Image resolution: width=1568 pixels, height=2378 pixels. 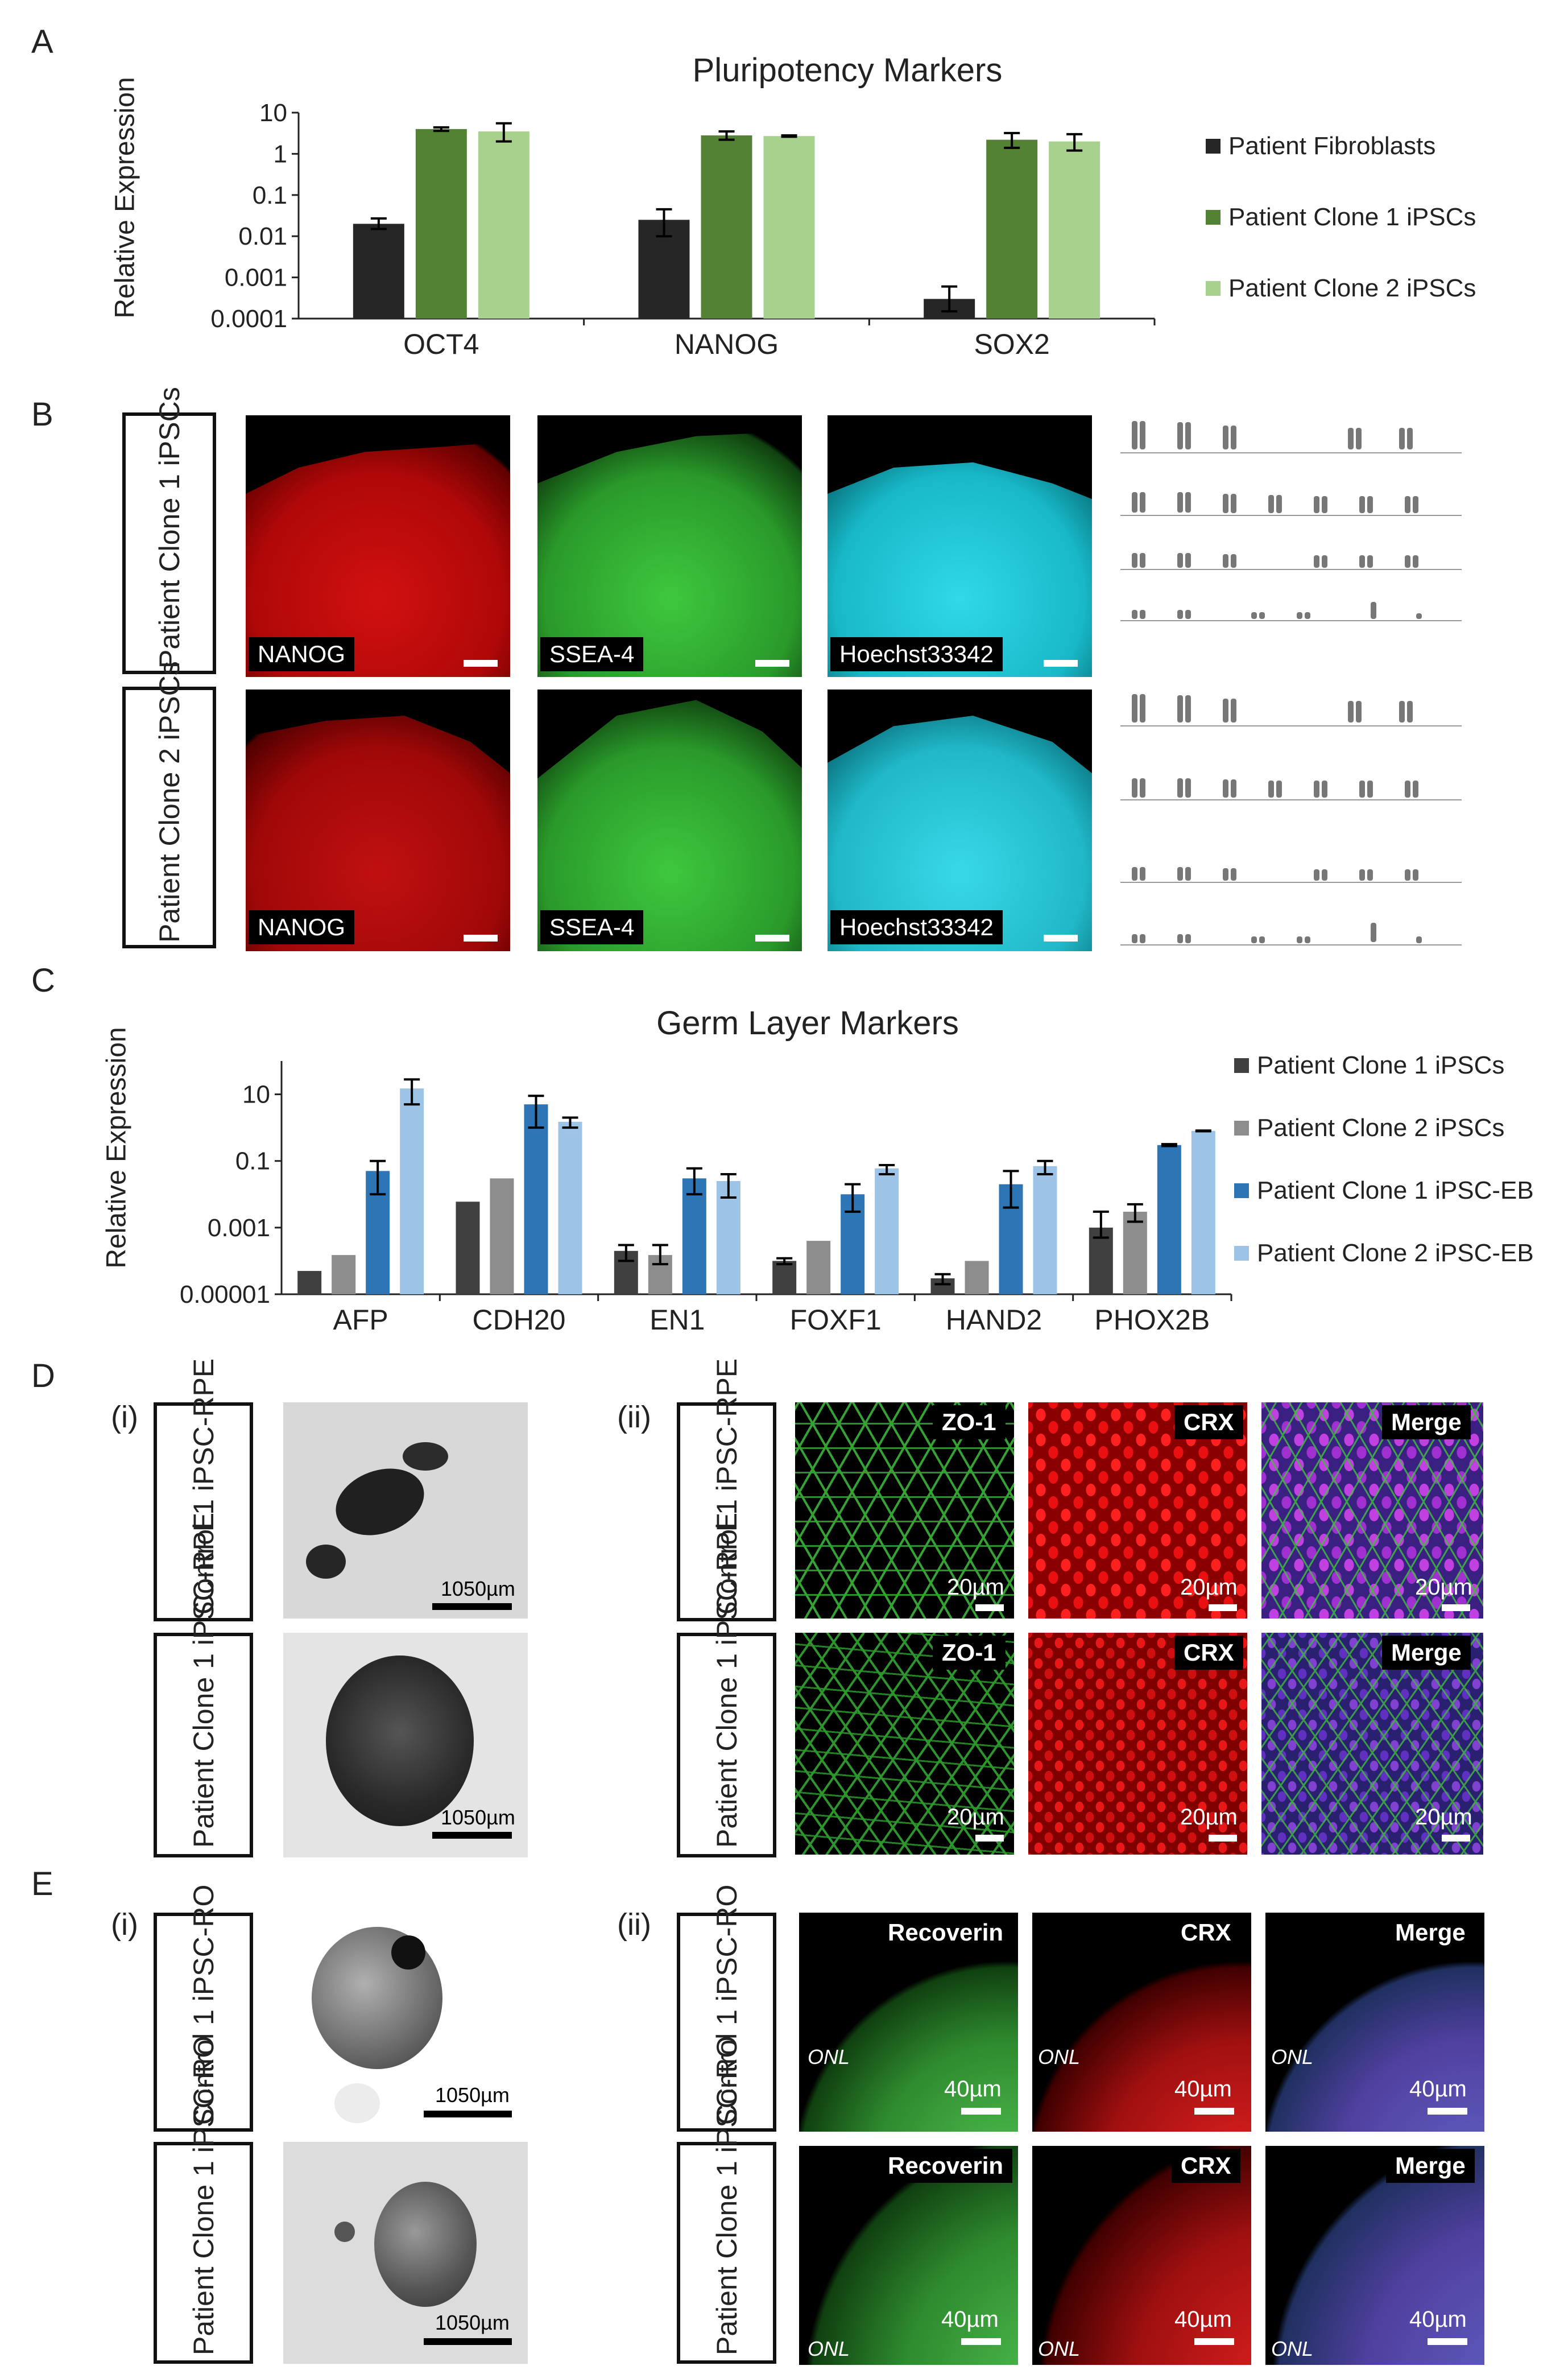 I want to click on tag-recoverin-patient: Recoverin, so click(x=946, y=2166).